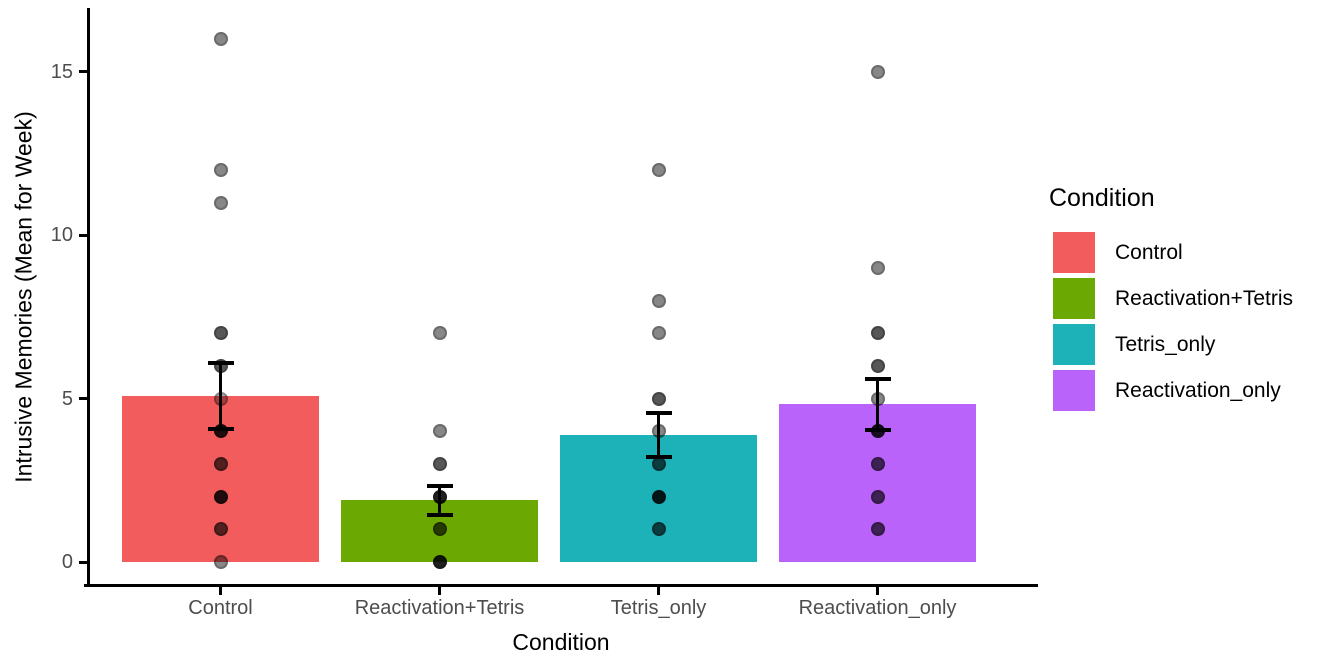 This screenshot has width=1344, height=672. Describe the element at coordinates (1149, 252) in the screenshot. I see `legend-item-label: Control` at that location.